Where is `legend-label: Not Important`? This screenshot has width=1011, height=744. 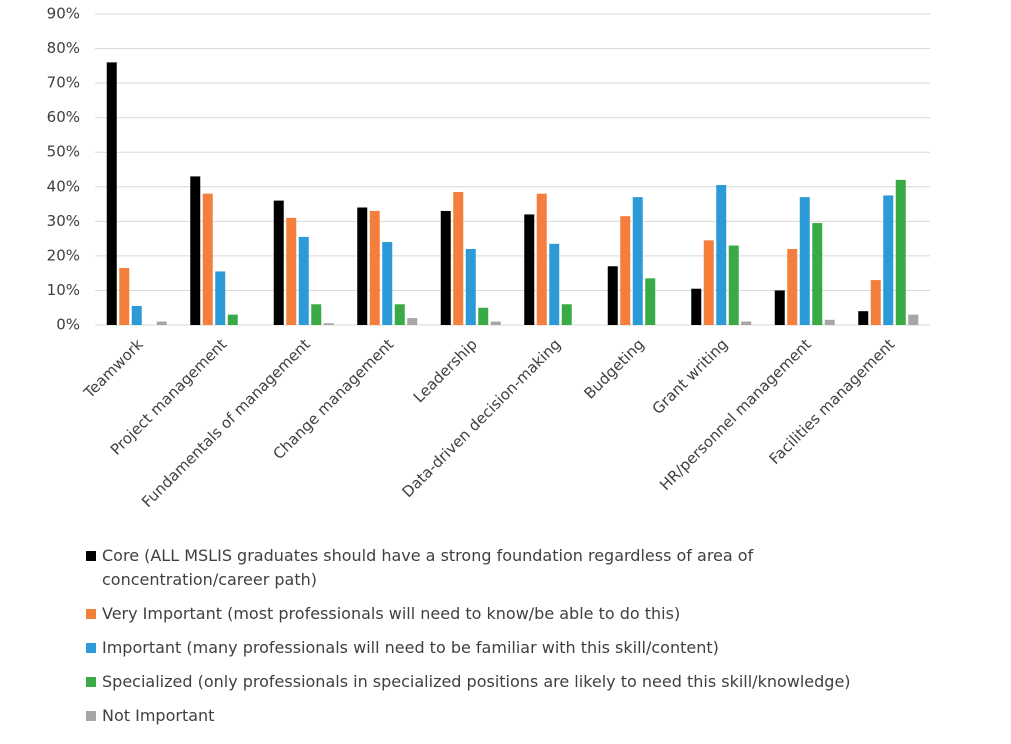
legend-label: Not Important is located at coordinates (158, 715).